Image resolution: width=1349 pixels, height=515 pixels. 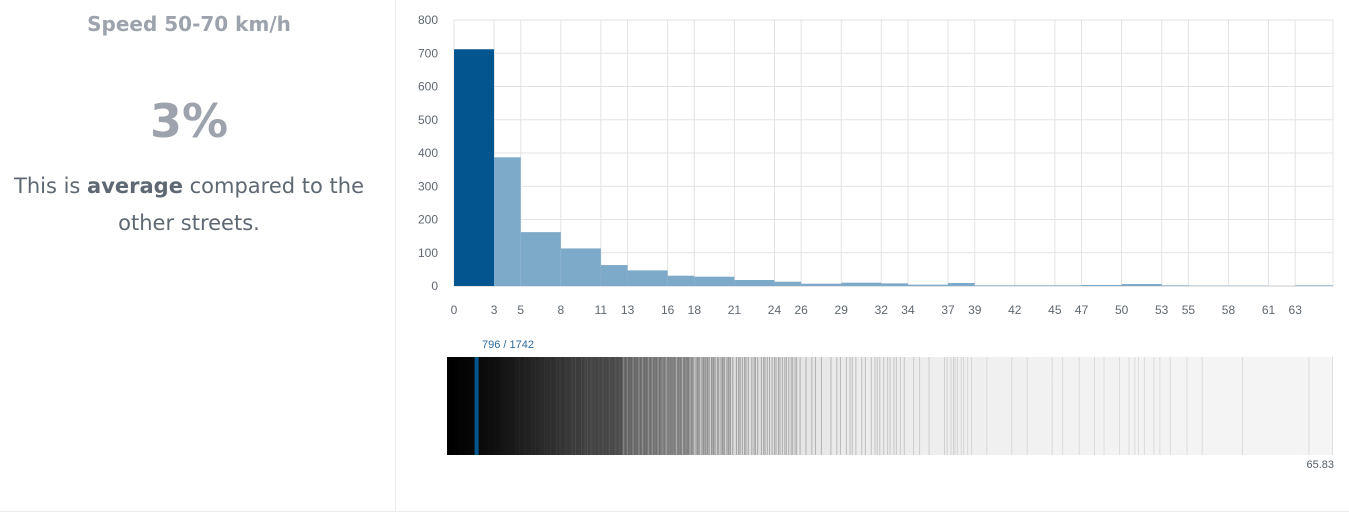 What do you see at coordinates (476, 406) in the screenshot?
I see `strip-highlight-marker` at bounding box center [476, 406].